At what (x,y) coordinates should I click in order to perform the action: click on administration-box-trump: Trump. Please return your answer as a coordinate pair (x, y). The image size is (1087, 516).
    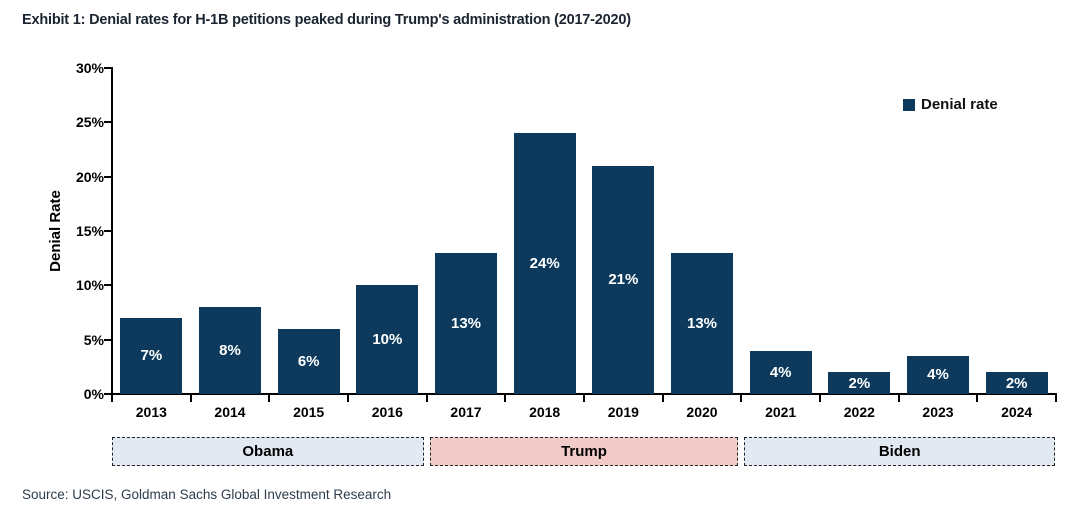
    Looking at the image, I should click on (584, 451).